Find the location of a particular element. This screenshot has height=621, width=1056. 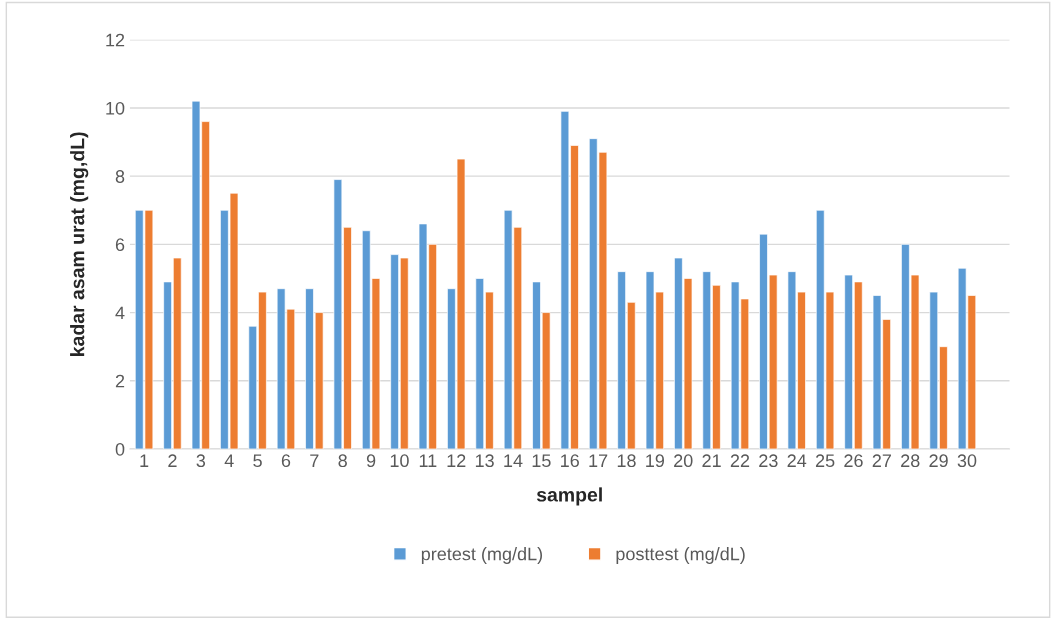

x-tick-label: 2 is located at coordinates (172, 460).